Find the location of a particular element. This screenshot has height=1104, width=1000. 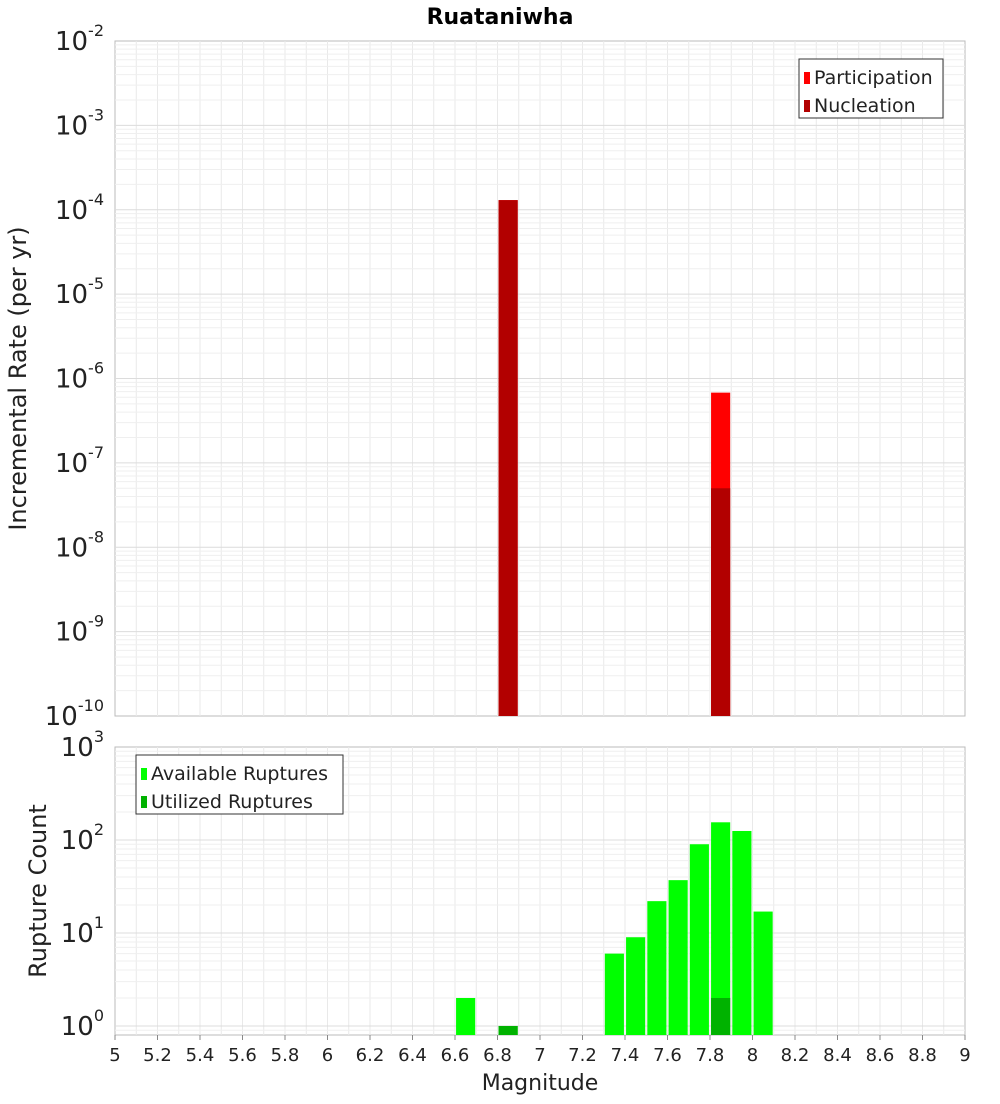

x-tick-label: 5.6 is located at coordinates (242, 1055).